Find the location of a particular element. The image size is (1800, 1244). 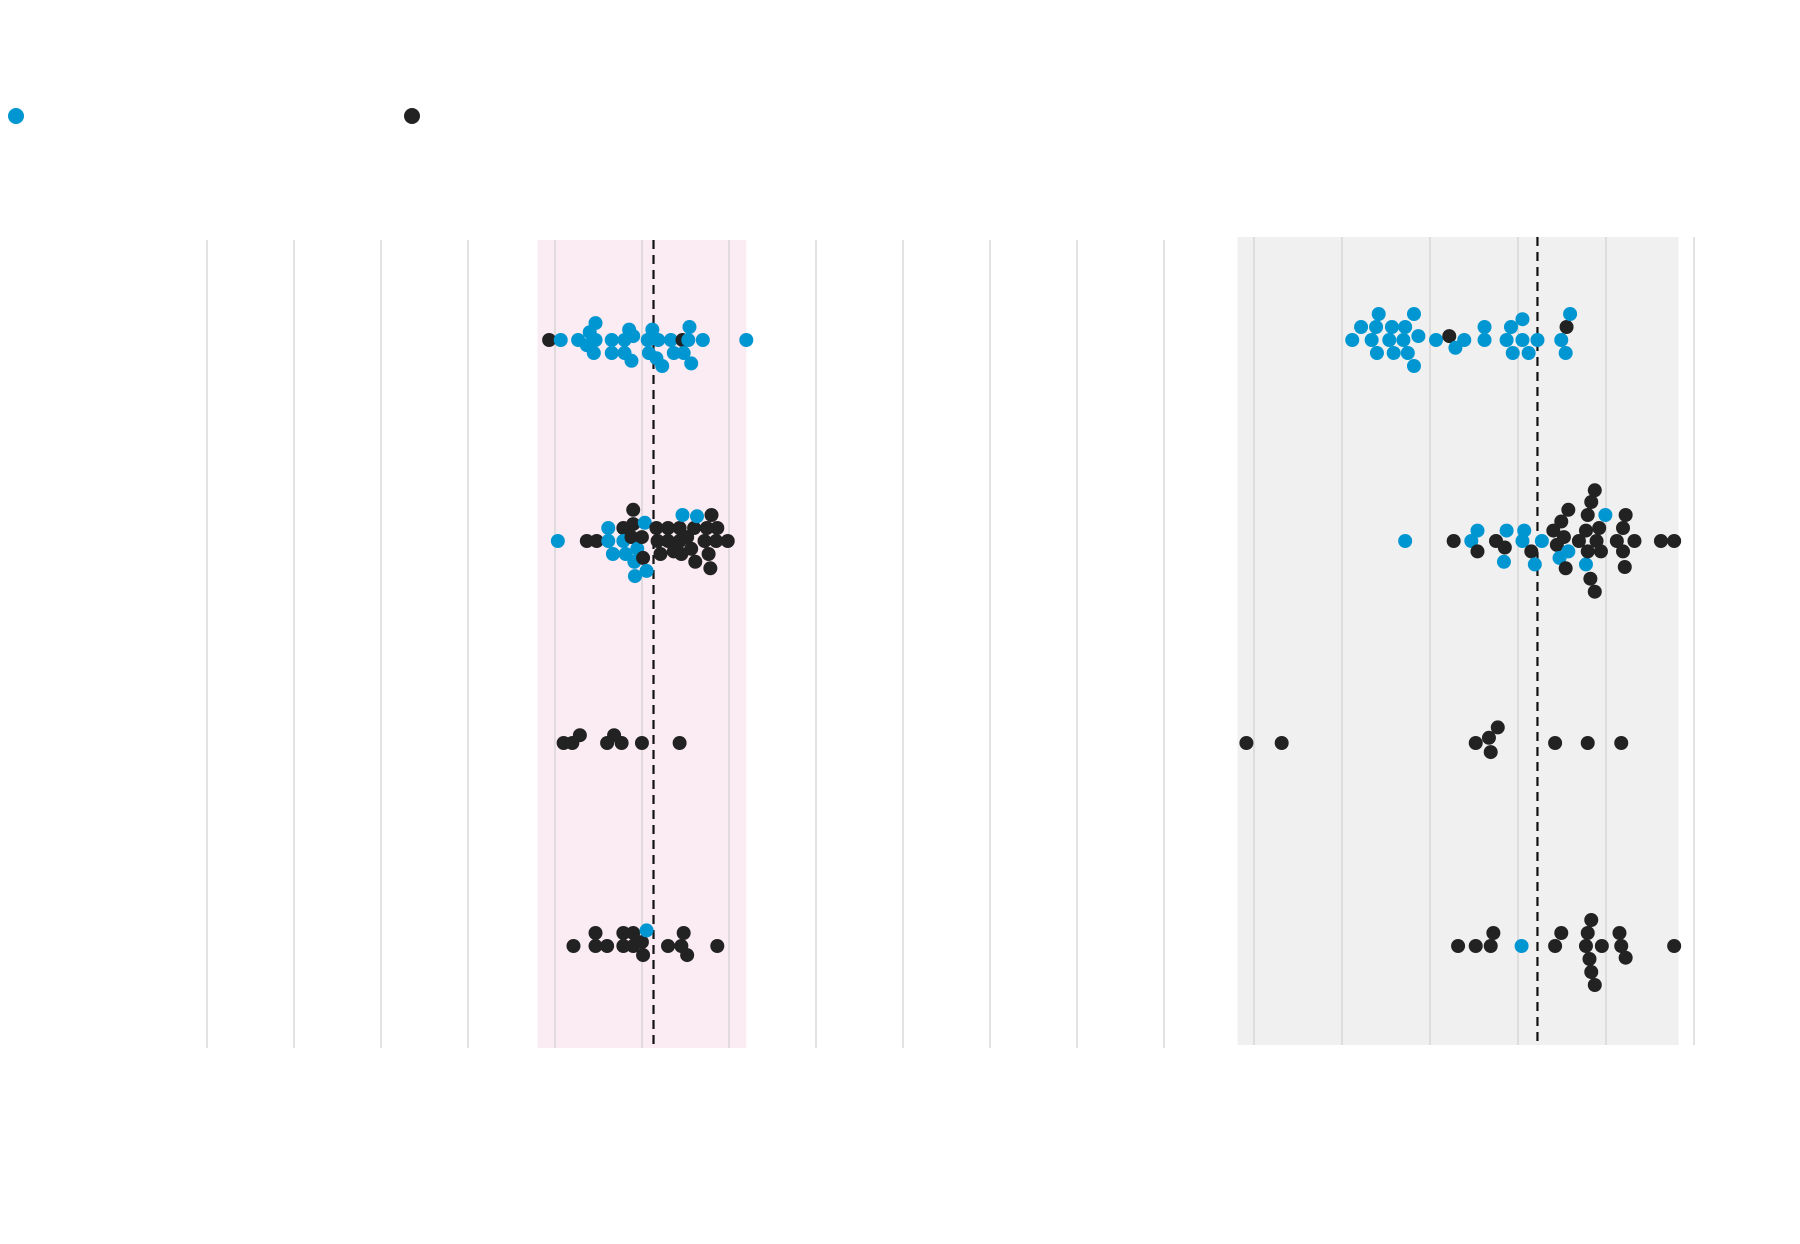

legend-dot-black is located at coordinates (412, 116).